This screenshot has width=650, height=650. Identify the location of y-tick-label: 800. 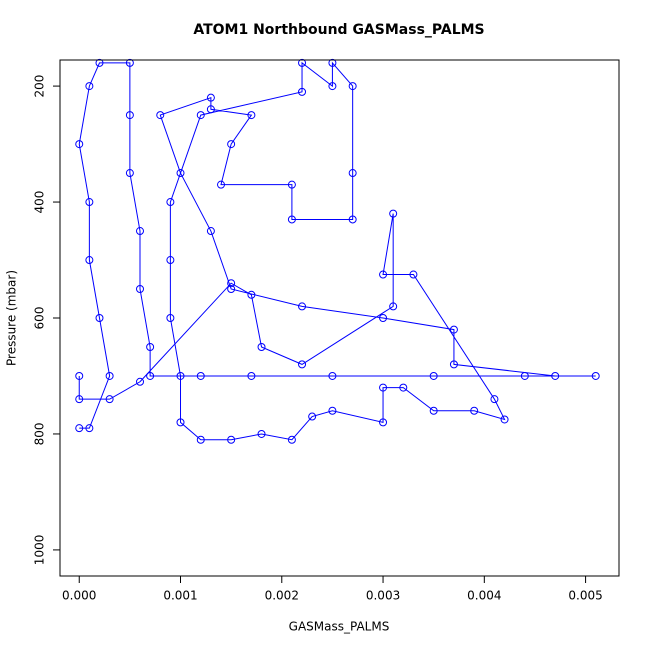
(40, 434).